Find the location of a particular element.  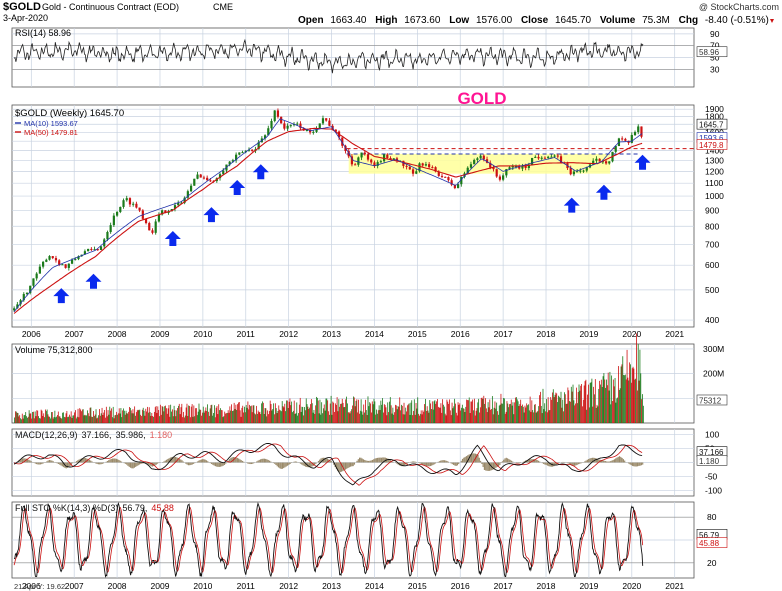

price-tick-label: 800 is located at coordinates (712, 226).